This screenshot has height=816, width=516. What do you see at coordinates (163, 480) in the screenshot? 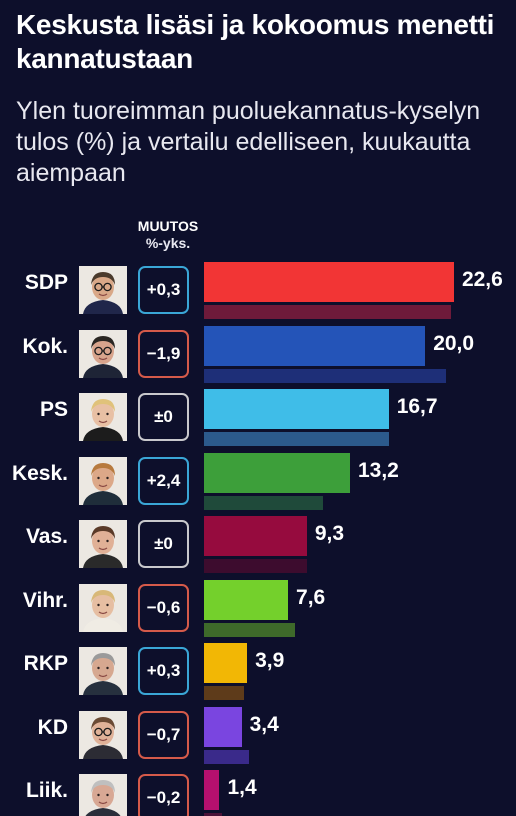
I see `change-value-box: +2,4` at bounding box center [163, 480].